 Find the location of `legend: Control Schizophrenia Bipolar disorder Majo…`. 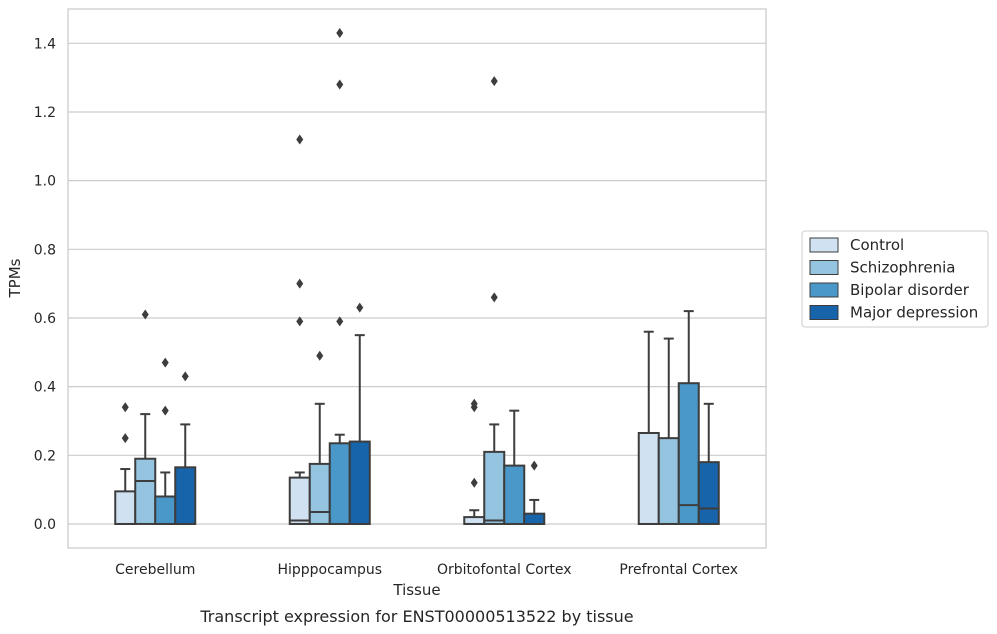

legend: Control Schizophrenia Bipolar disorder Majo… is located at coordinates (895, 279).